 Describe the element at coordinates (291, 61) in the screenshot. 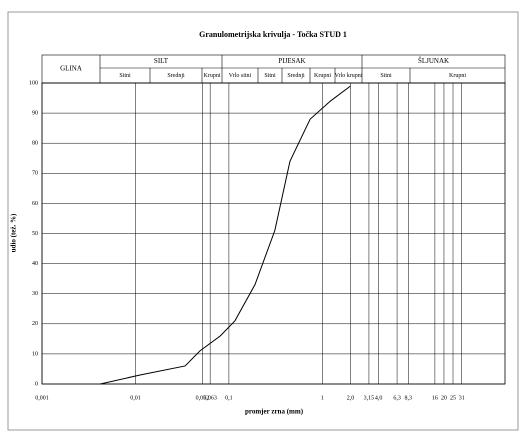

I see `header-group: PIJESAK` at that location.